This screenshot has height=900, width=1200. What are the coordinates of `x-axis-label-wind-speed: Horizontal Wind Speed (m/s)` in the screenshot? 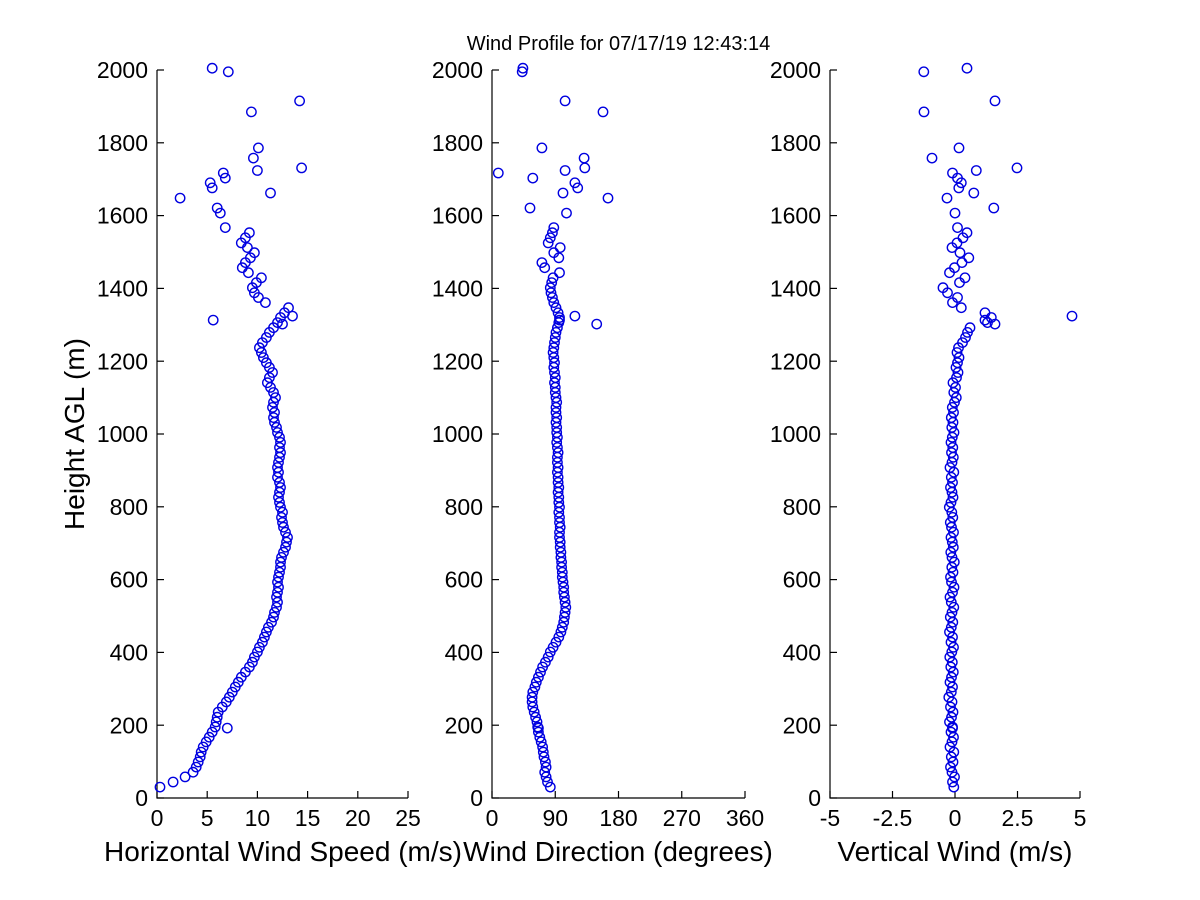 It's located at (283, 851).